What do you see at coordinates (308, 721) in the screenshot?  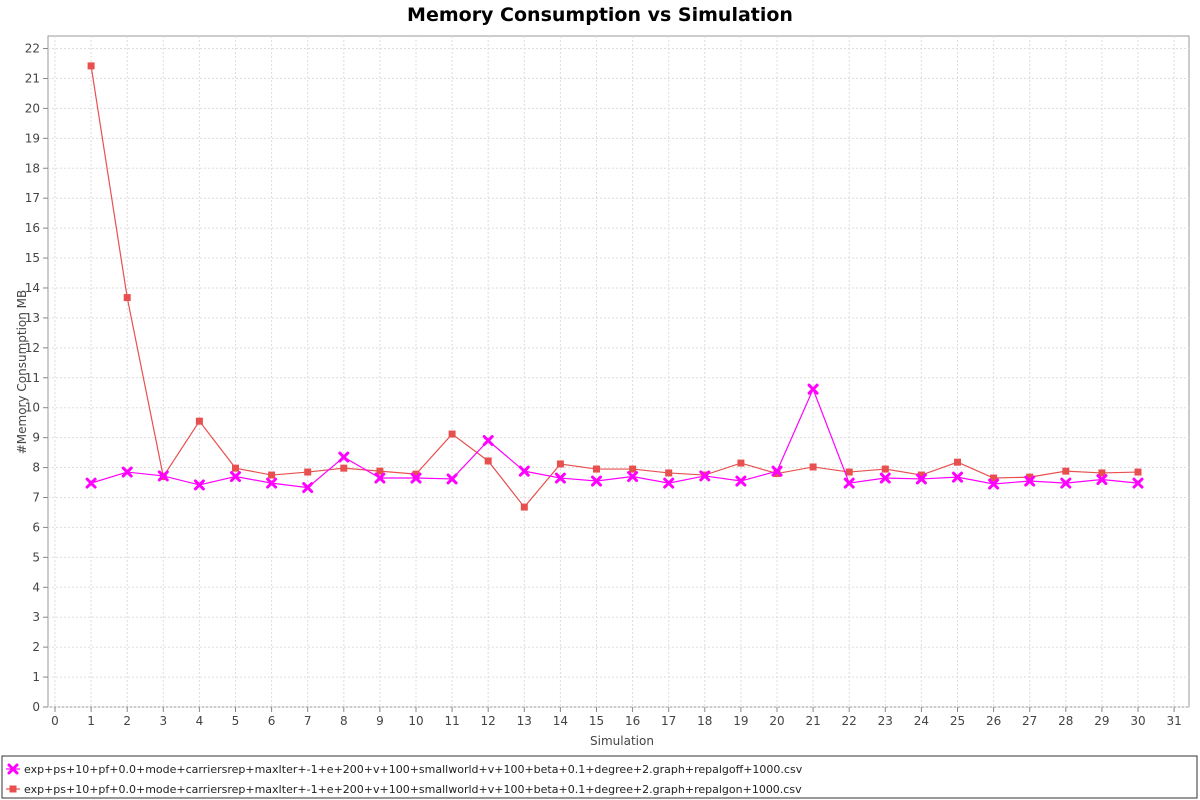 I see `x-tick-label: 7` at bounding box center [308, 721].